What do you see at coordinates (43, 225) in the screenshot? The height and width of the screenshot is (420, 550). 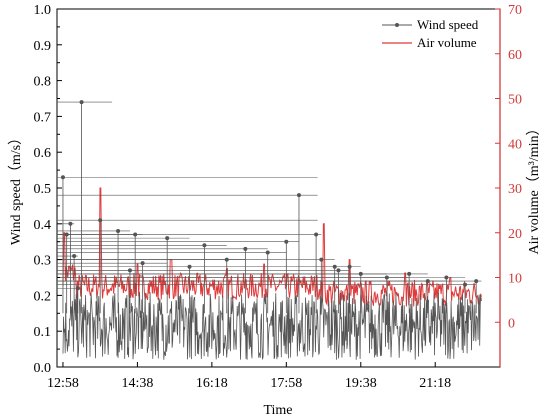 I see `y-left-tick-label: 0.4` at bounding box center [43, 225].